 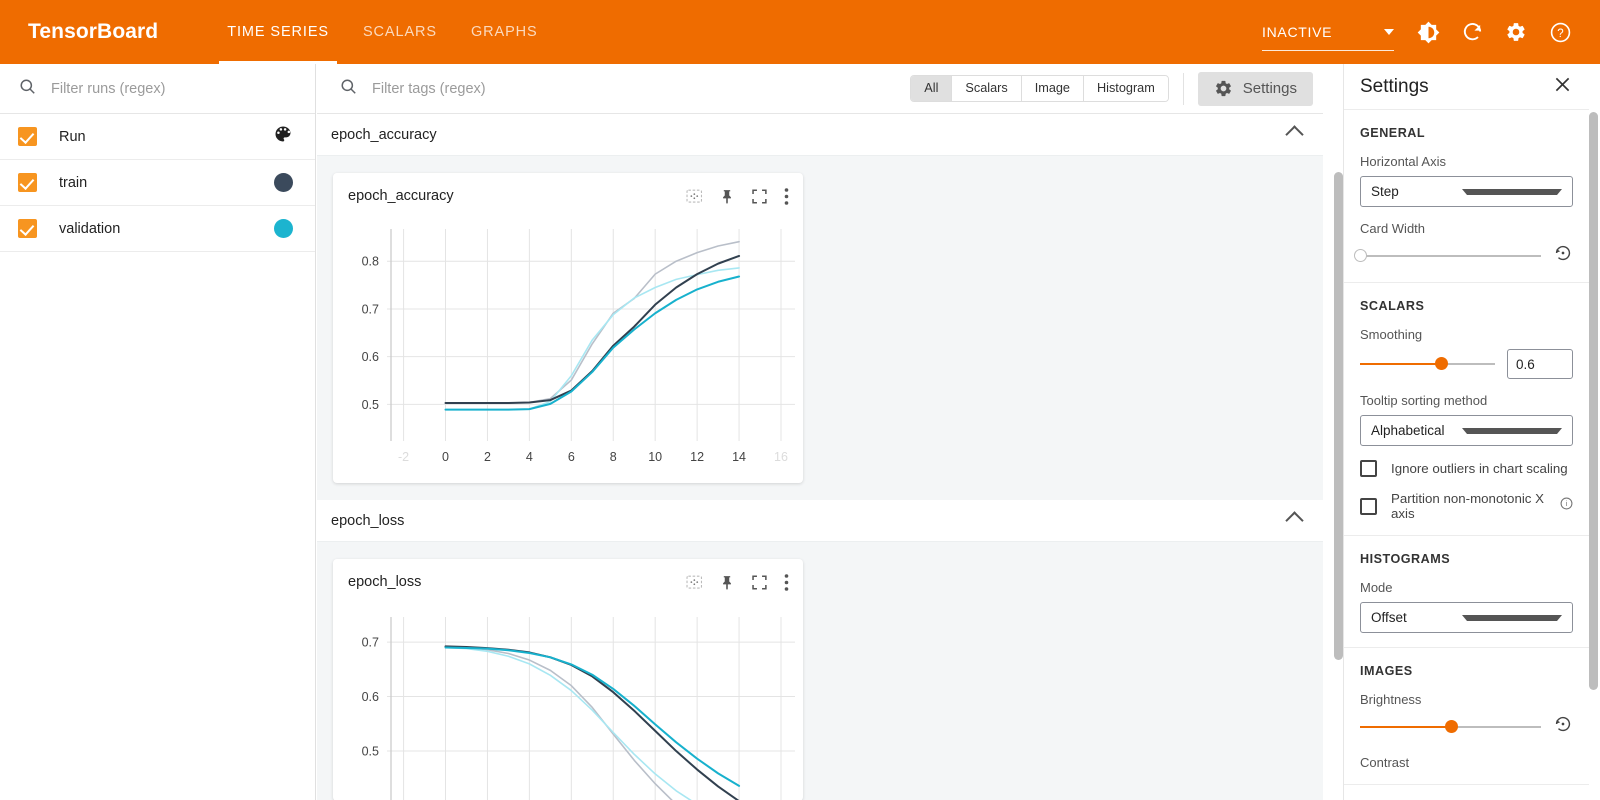 What do you see at coordinates (1394, 86) in the screenshot?
I see `settings-panel-title: Settings` at bounding box center [1394, 86].